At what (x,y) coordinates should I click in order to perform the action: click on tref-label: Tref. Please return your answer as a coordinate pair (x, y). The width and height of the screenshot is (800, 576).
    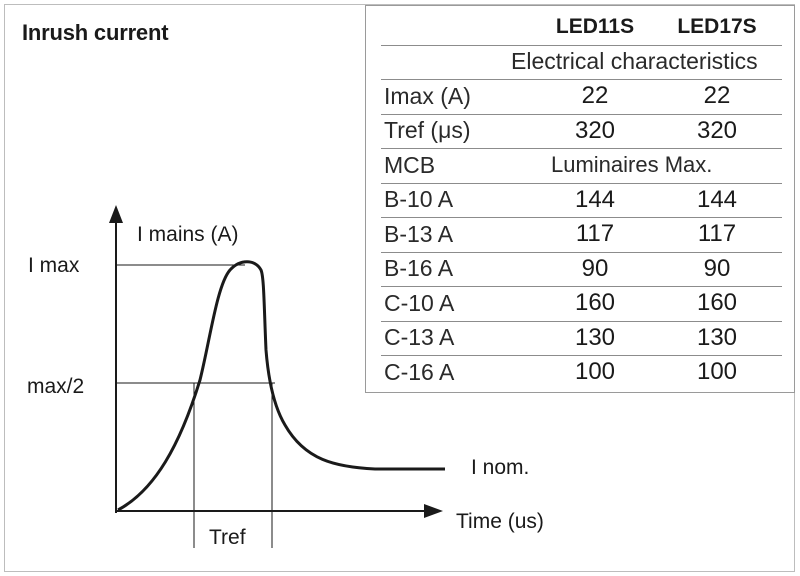
    Looking at the image, I should click on (227, 537).